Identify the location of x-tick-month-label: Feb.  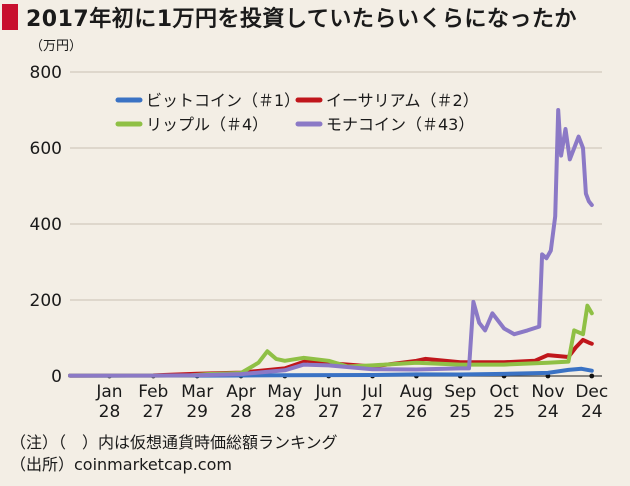
(153, 392).